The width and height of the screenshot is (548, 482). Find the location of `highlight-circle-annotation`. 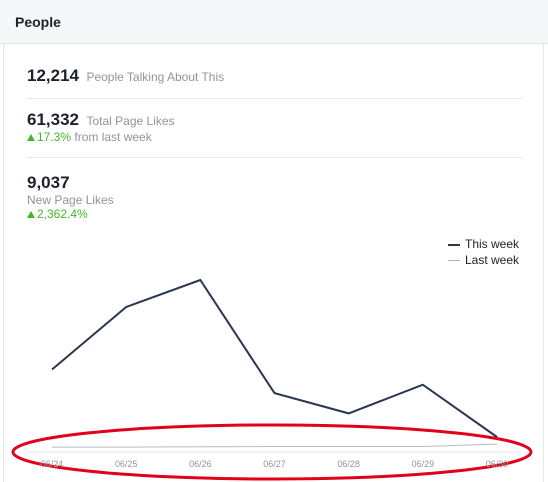

highlight-circle-annotation is located at coordinates (272, 452).